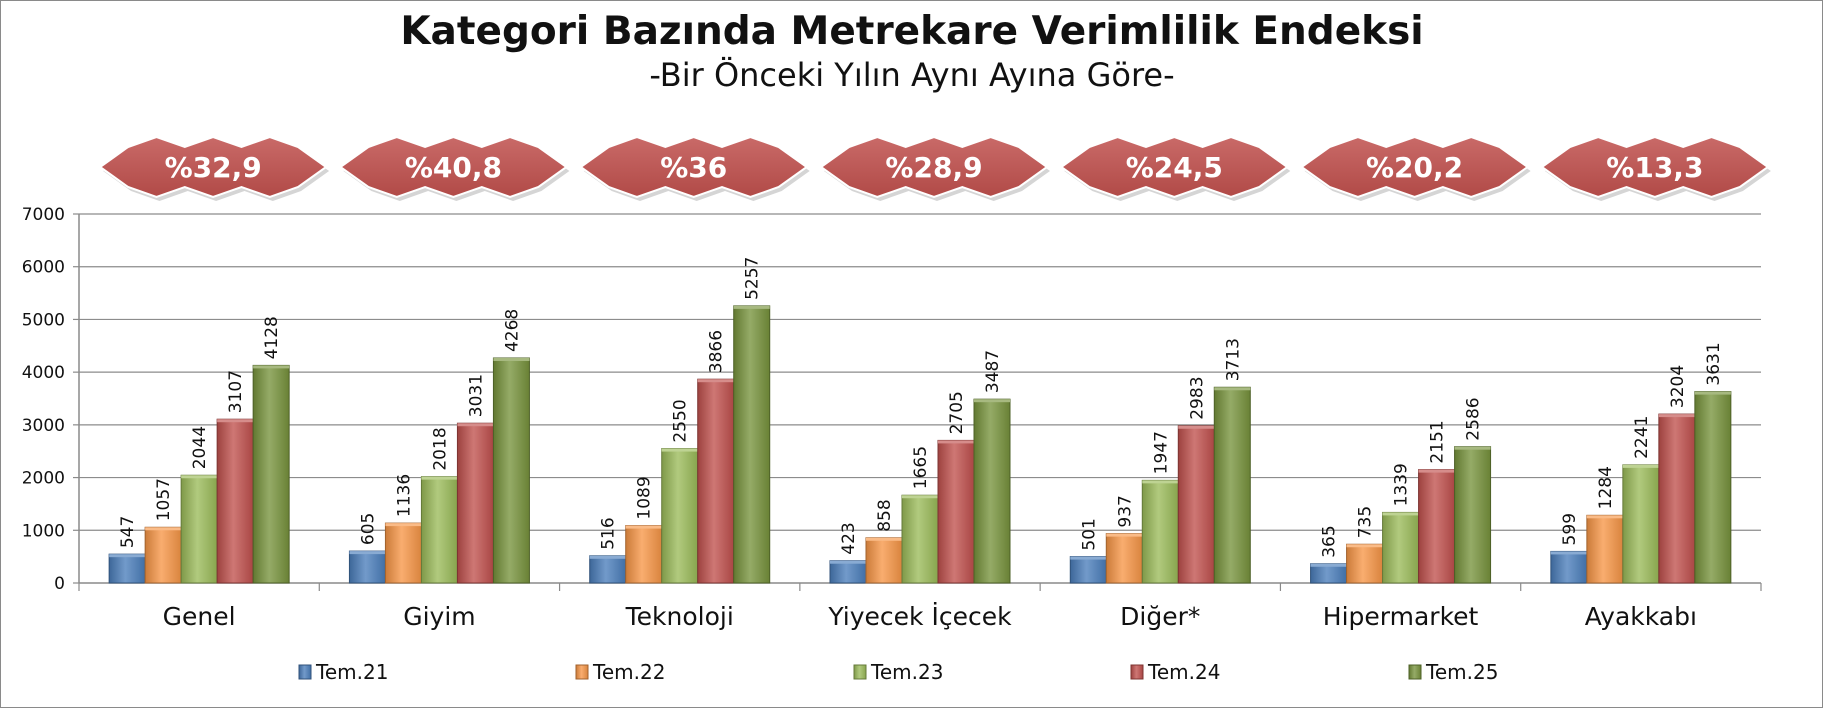 The height and width of the screenshot is (710, 1825). Describe the element at coordinates (1642, 437) in the screenshot. I see `data-label: 2241` at that location.